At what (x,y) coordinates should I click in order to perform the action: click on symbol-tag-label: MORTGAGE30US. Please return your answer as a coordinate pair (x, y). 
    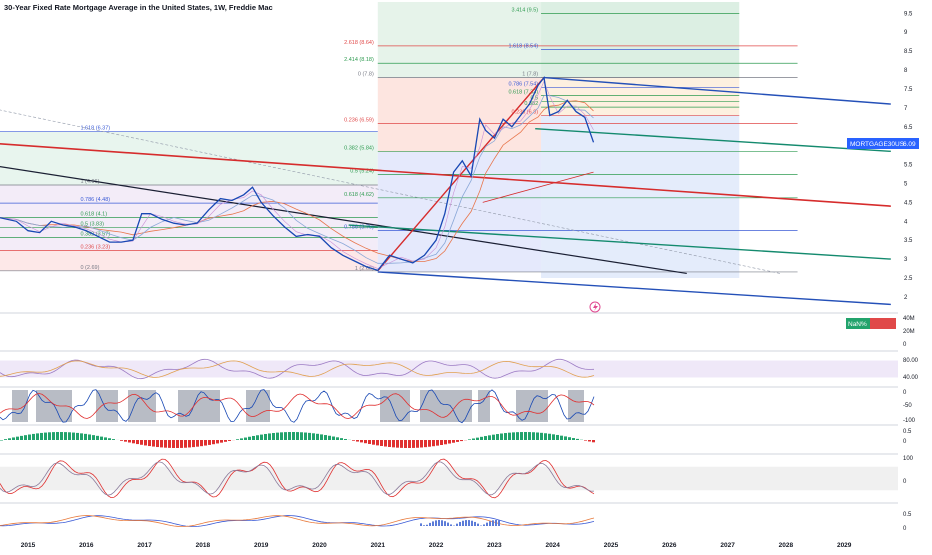
    Looking at the image, I should click on (877, 144).